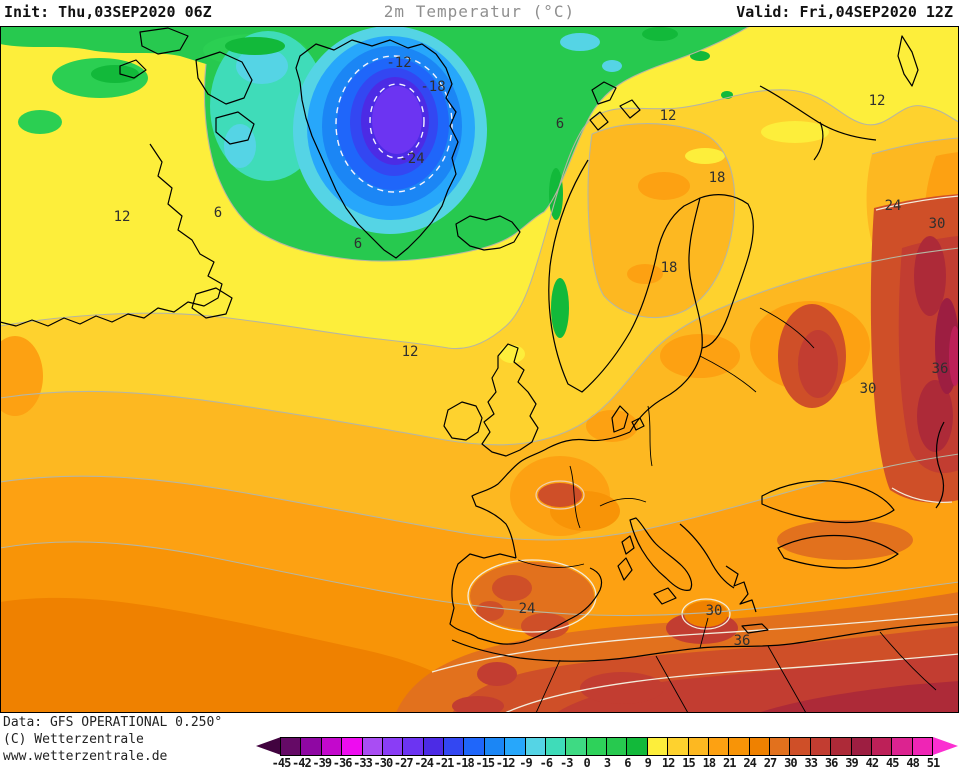 The image size is (959, 770). Describe the element at coordinates (688, 763) in the screenshot. I see `colorbar-tick-label: 15` at that location.